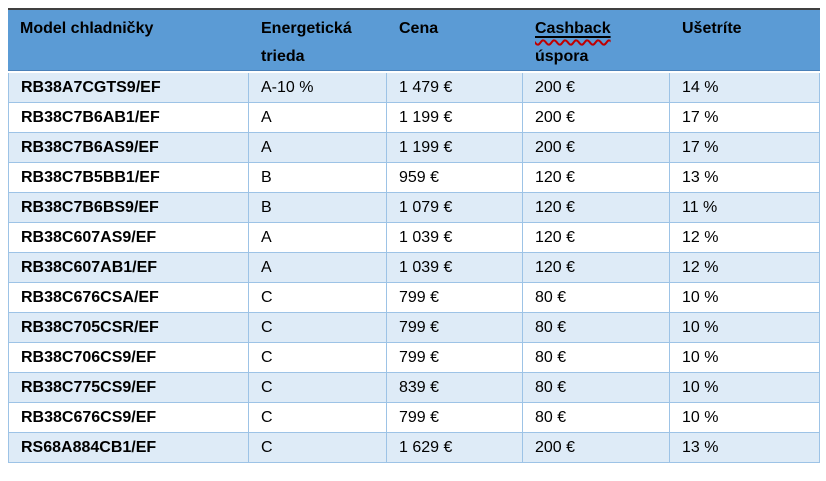 This screenshot has width=826, height=481. Describe the element at coordinates (87, 28) in the screenshot. I see `header-line: Model chladničky` at that location.